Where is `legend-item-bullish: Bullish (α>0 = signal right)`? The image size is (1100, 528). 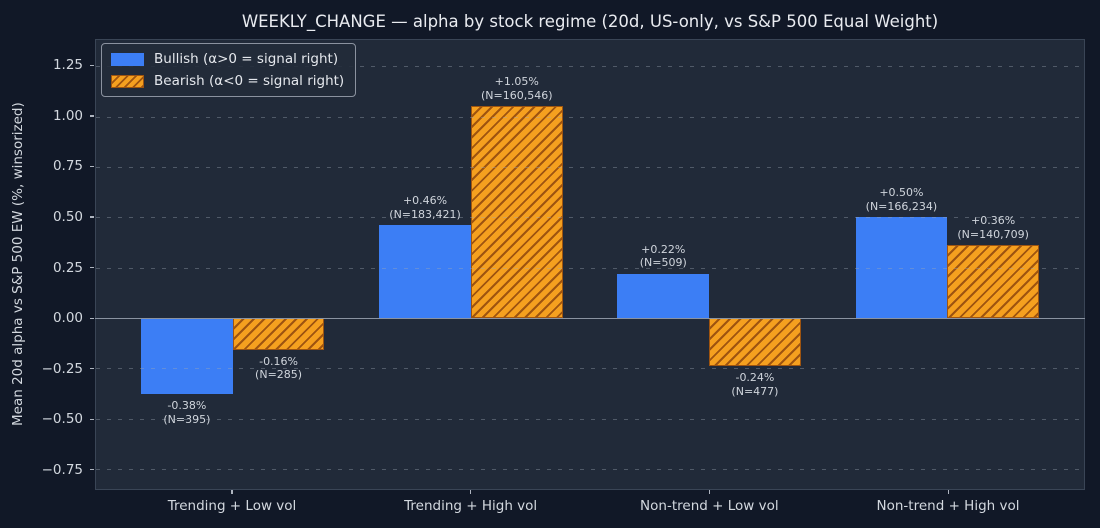
legend-item-bullish: Bullish (α>0 = signal right) is located at coordinates (227, 59).